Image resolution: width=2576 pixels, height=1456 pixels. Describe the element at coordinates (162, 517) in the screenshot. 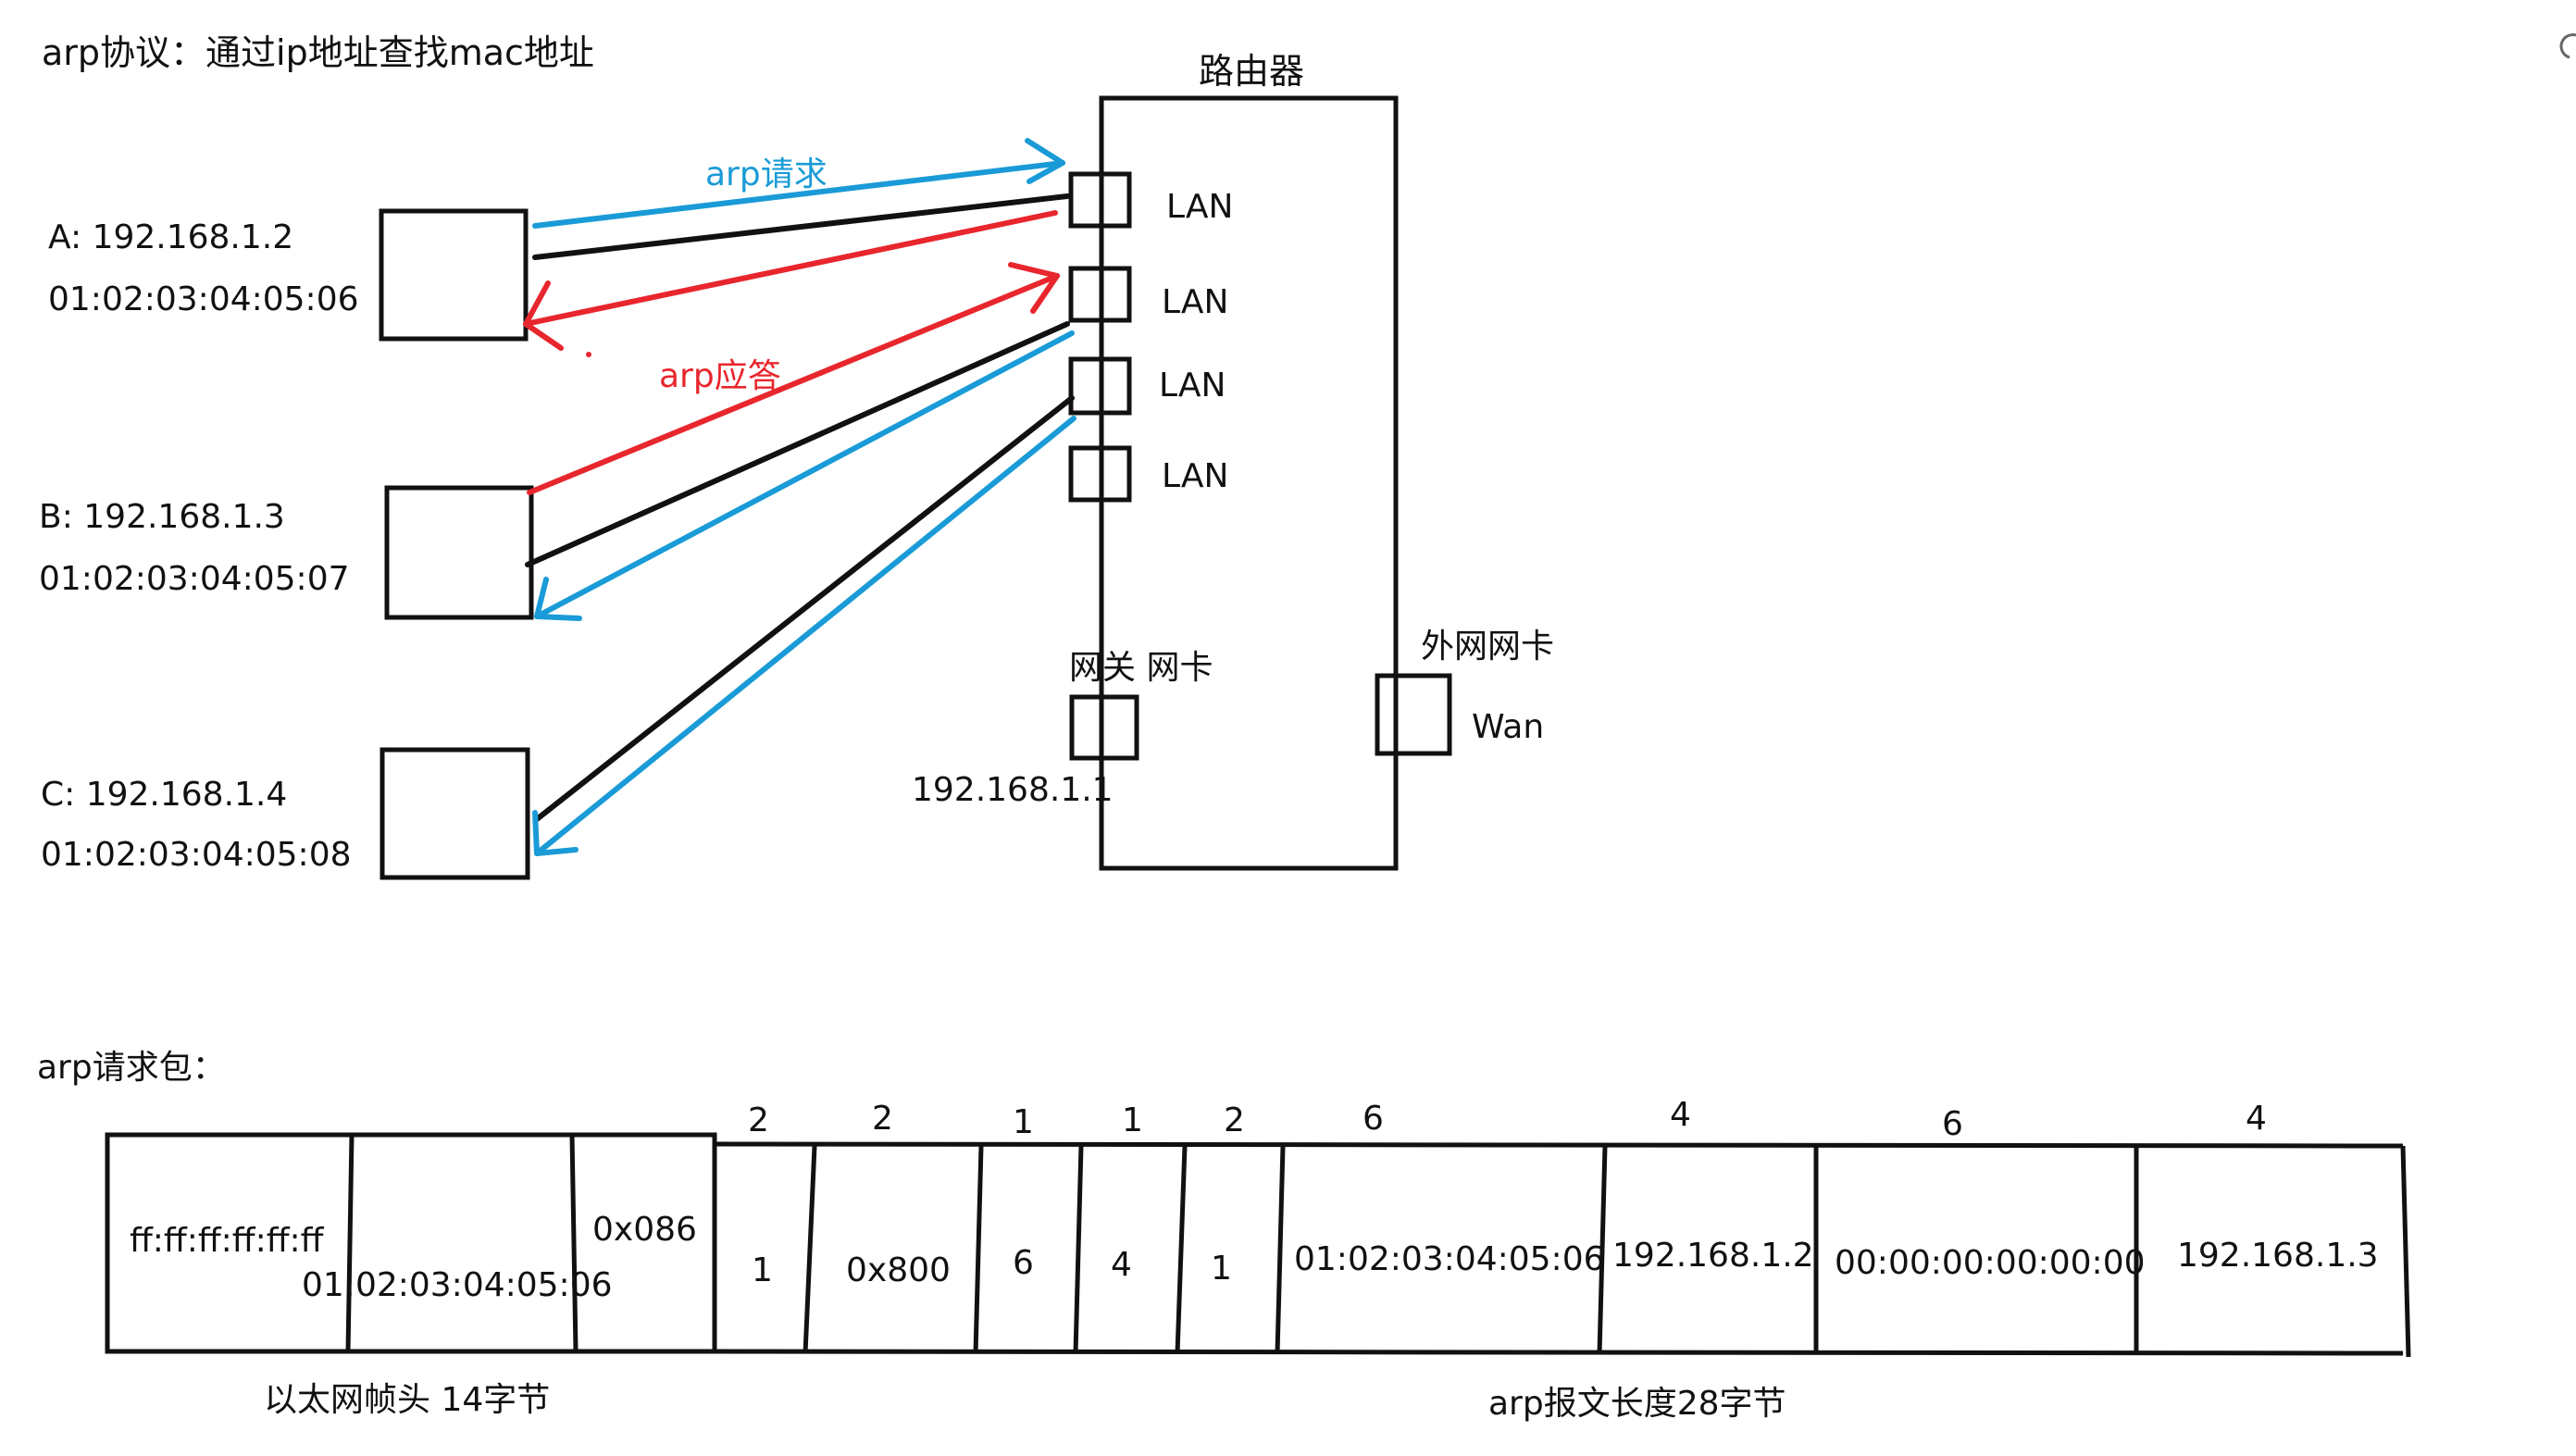

I see `host-b-ip: B: 192.168.1.3` at that location.